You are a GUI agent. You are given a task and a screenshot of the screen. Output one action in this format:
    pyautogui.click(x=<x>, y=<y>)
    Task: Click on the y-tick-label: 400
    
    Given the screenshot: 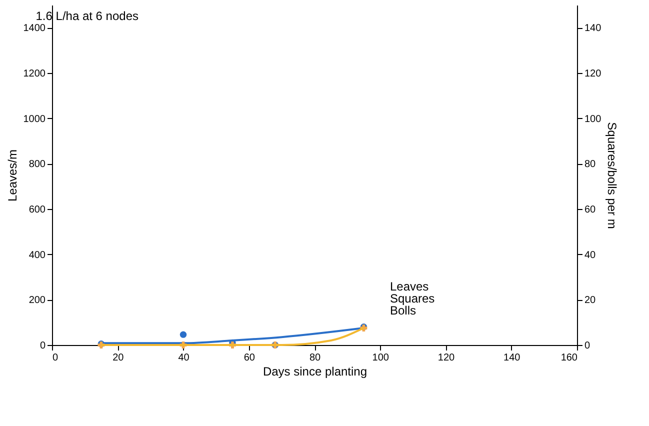 What is the action you would take?
    pyautogui.click(x=37, y=255)
    